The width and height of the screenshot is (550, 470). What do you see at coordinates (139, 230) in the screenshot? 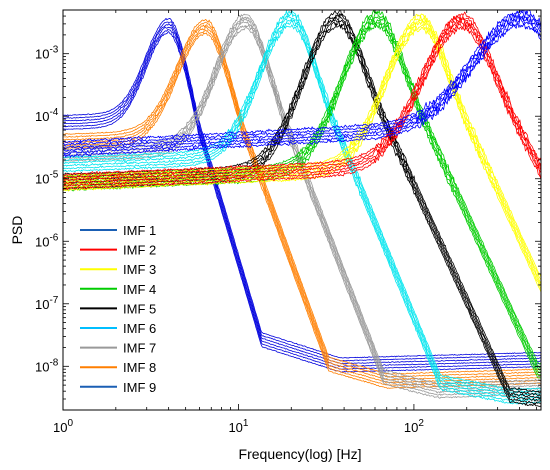
I see `legend-label: IMF 1` at bounding box center [139, 230].